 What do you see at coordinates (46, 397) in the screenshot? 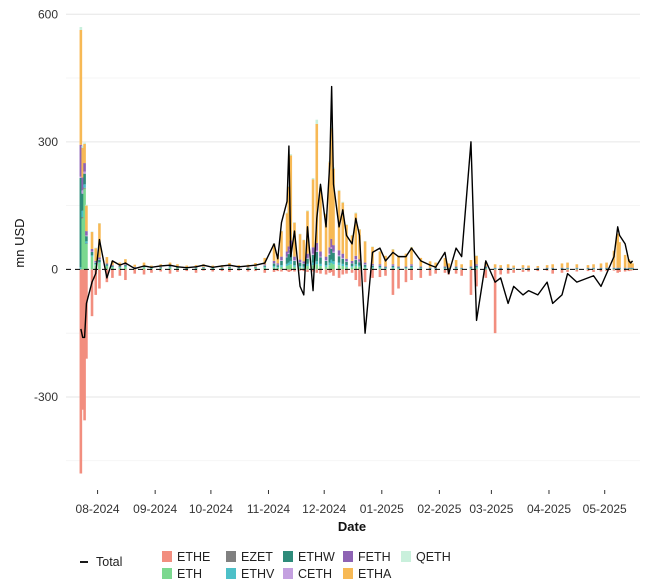
I see `y-tick-label: -300` at bounding box center [46, 397].